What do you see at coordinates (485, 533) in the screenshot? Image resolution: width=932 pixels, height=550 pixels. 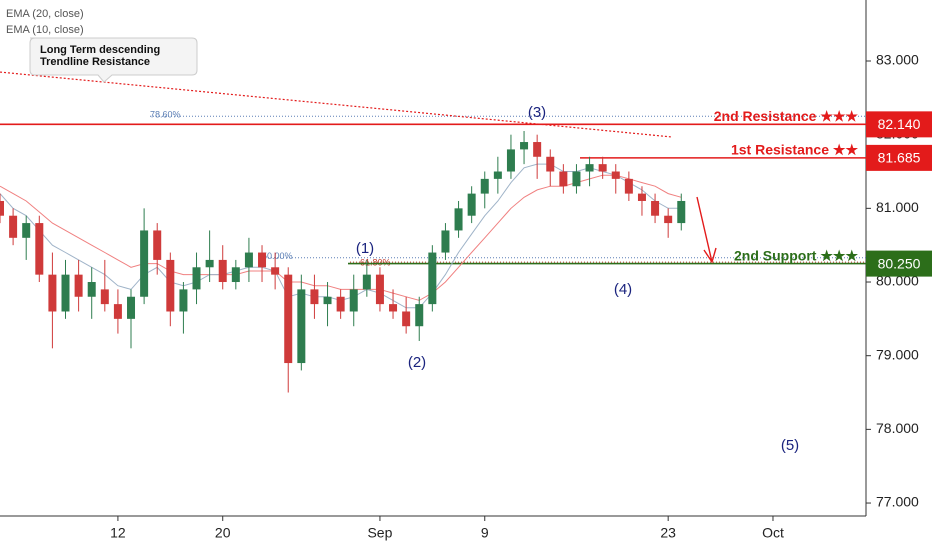 I see `x-tick-label: 9` at bounding box center [485, 533].